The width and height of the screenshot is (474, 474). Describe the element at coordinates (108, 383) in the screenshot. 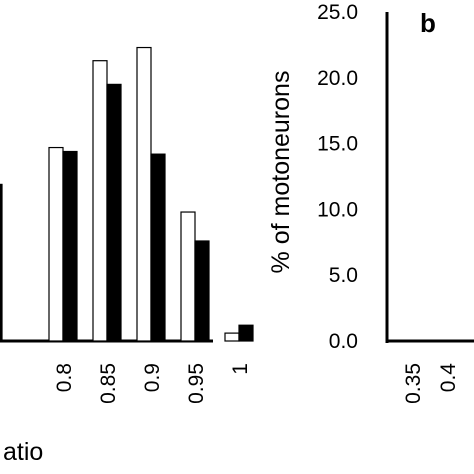

I see `x-tick-label: 0.85` at that location.